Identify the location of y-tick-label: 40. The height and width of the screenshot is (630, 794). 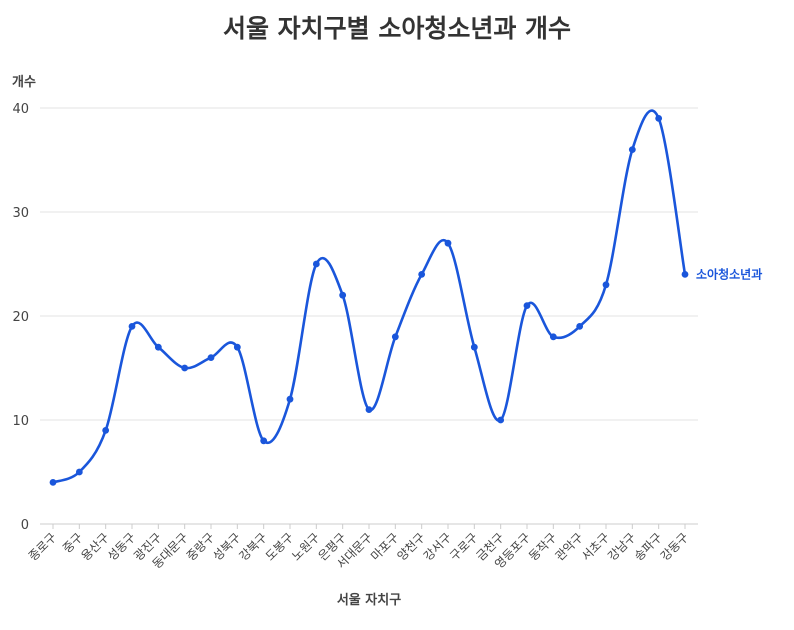
(20, 109).